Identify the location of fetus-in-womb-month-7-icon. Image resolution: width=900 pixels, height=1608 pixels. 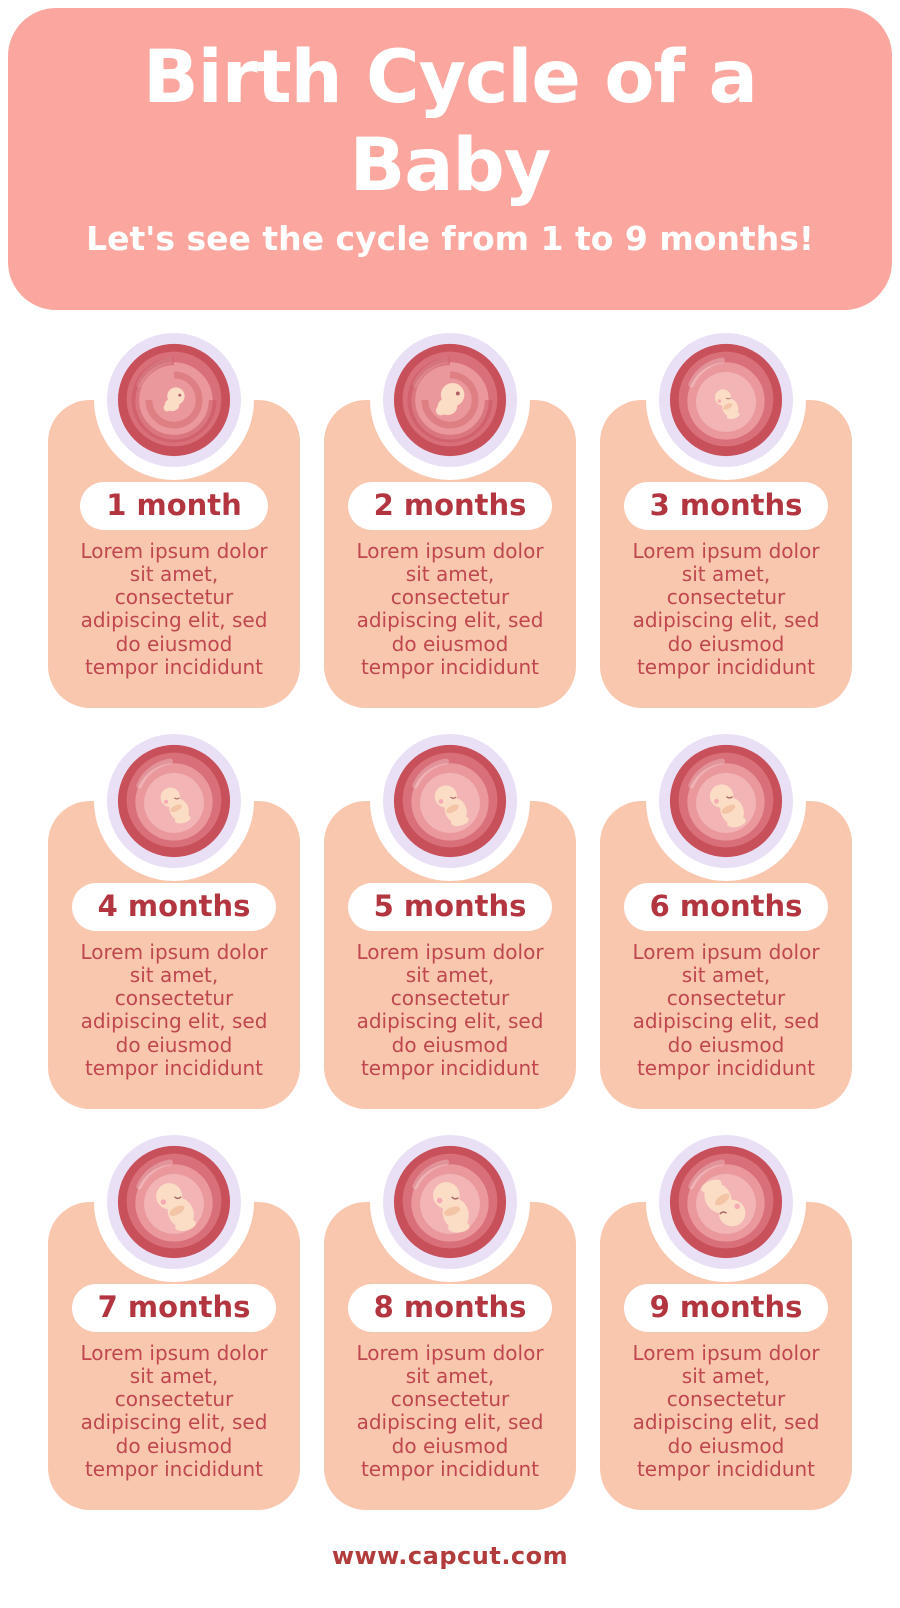
(174, 1202).